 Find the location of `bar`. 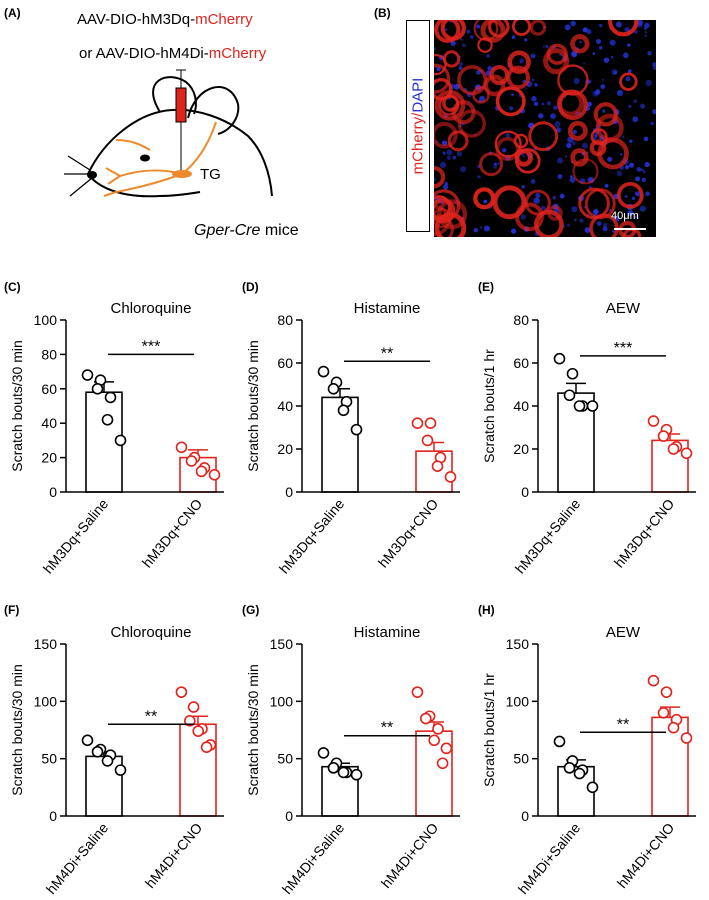

bar is located at coordinates (434, 471).